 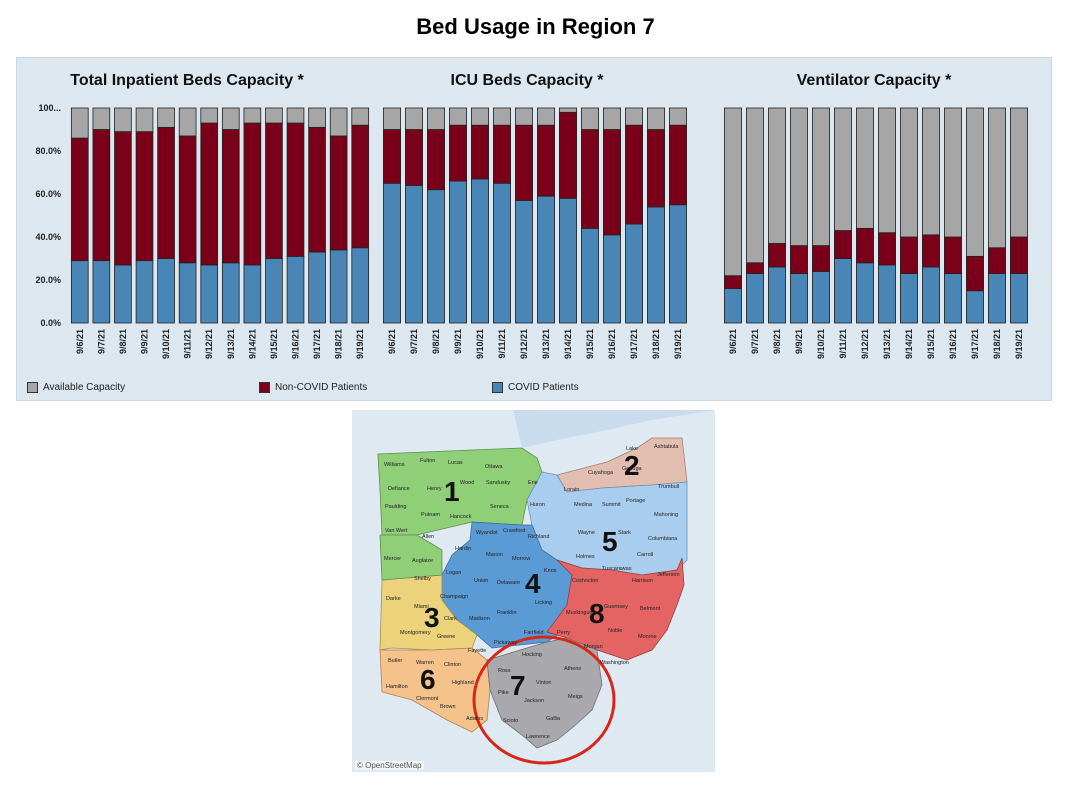 What do you see at coordinates (187, 80) in the screenshot?
I see `chart-title: Total Inpatient Beds Capacity *` at bounding box center [187, 80].